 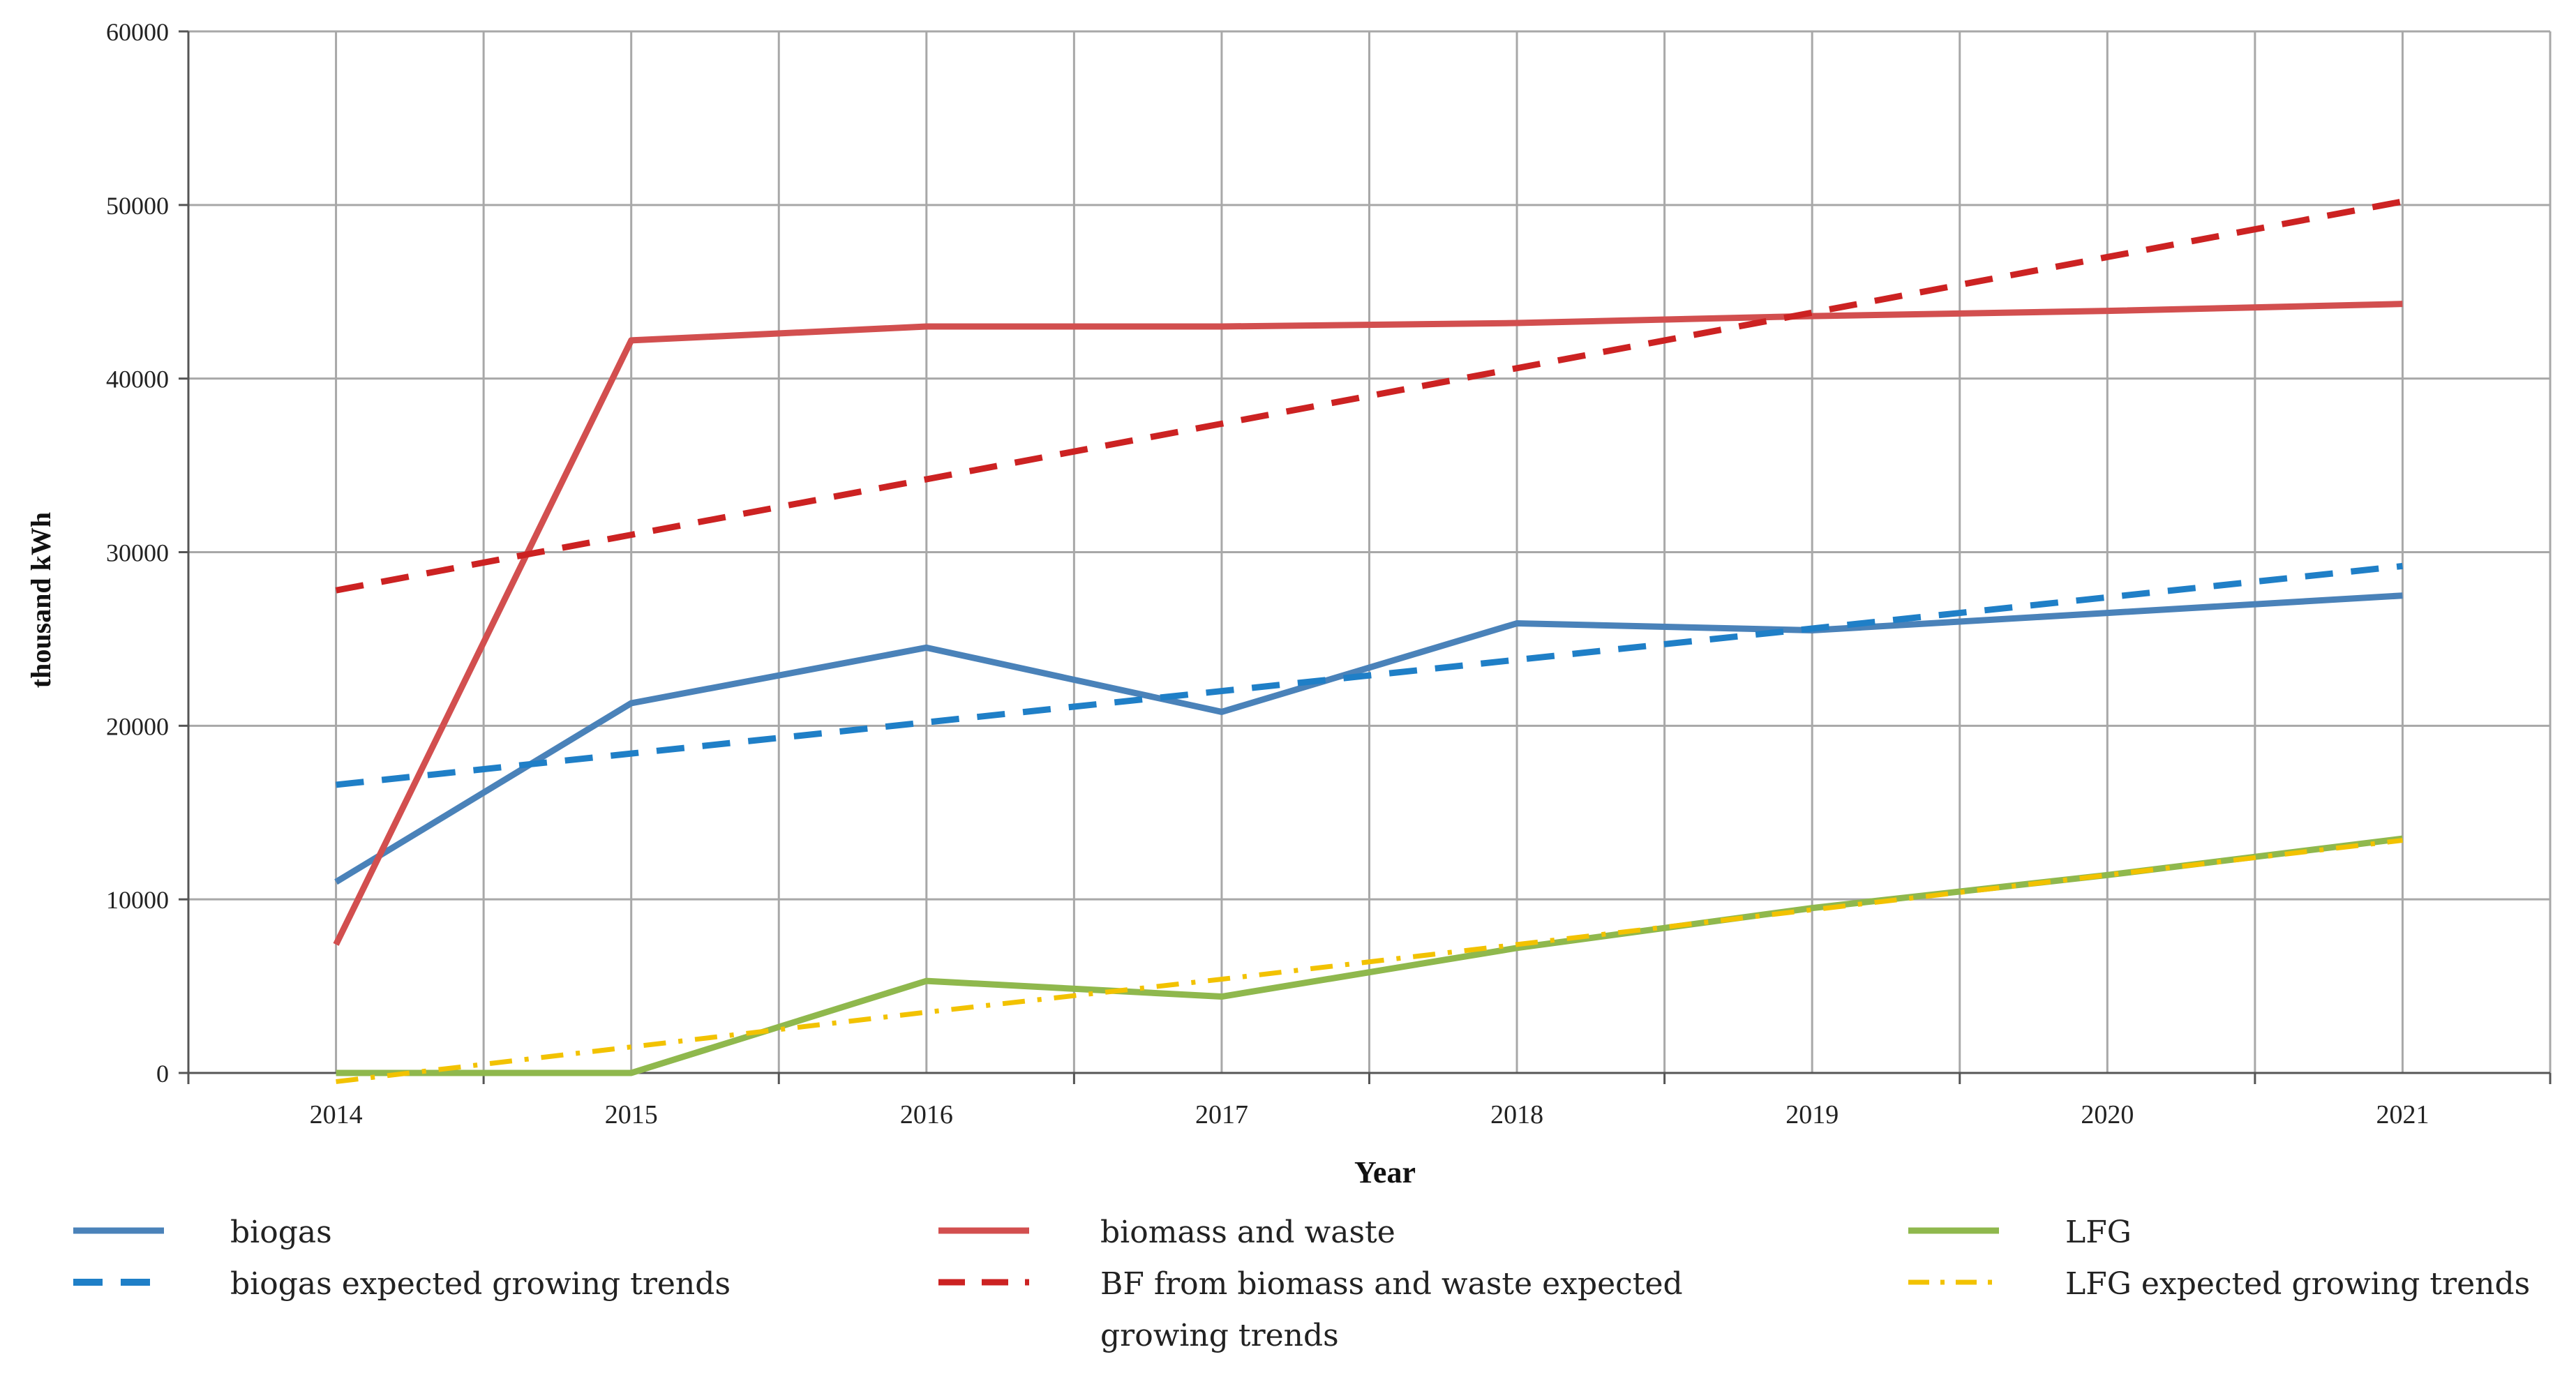 What do you see at coordinates (926, 1114) in the screenshot?
I see `x-tick-label: 2016` at bounding box center [926, 1114].